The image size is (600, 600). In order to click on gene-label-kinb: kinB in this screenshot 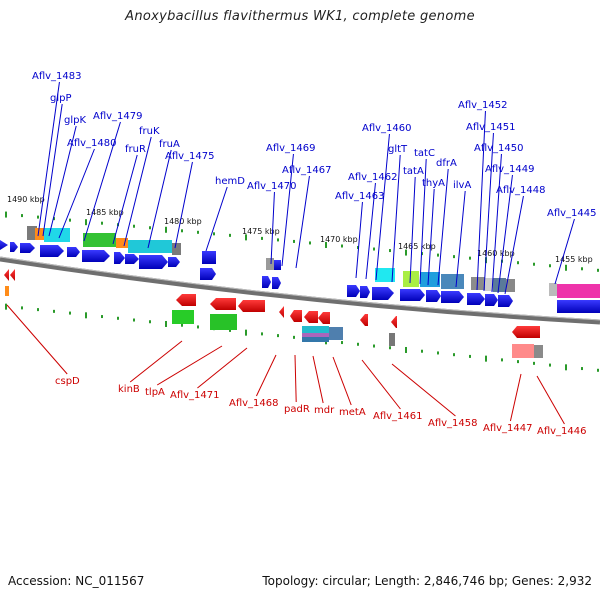, I will do `click(129, 389)`.